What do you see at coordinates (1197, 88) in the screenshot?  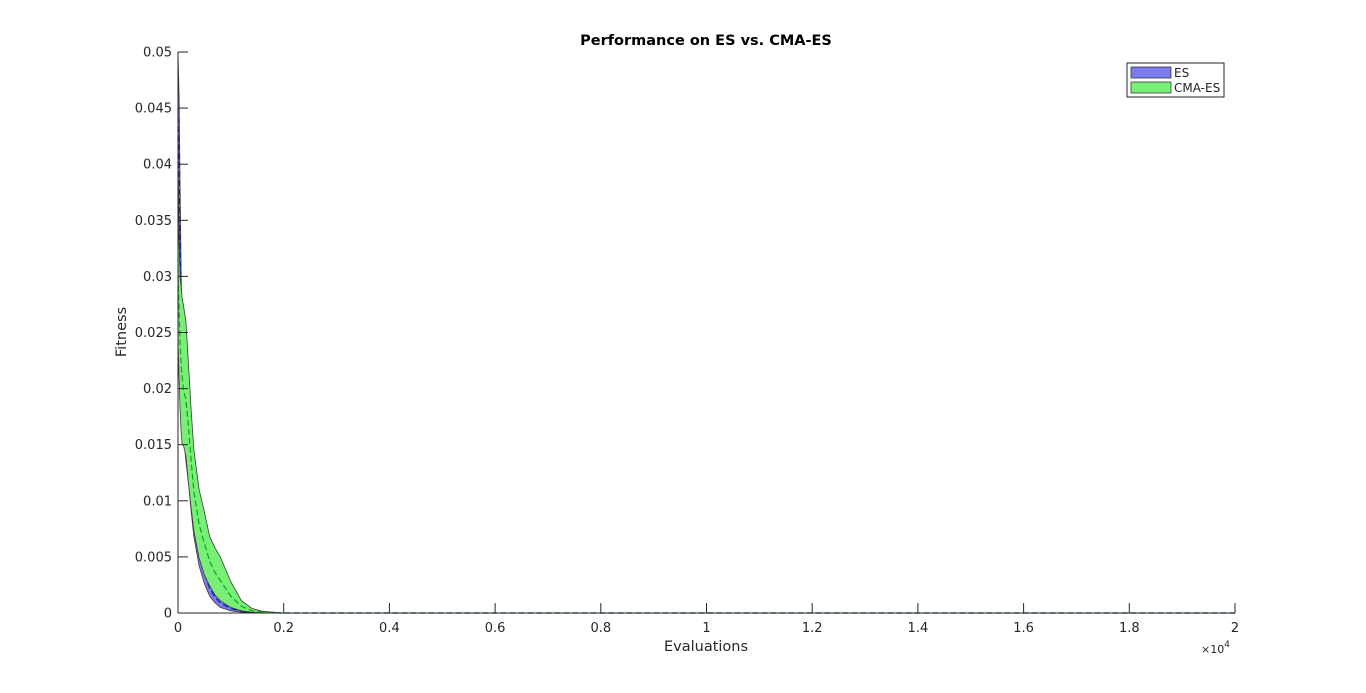 I see `legend-label-cma-es: CMA-ES` at bounding box center [1197, 88].